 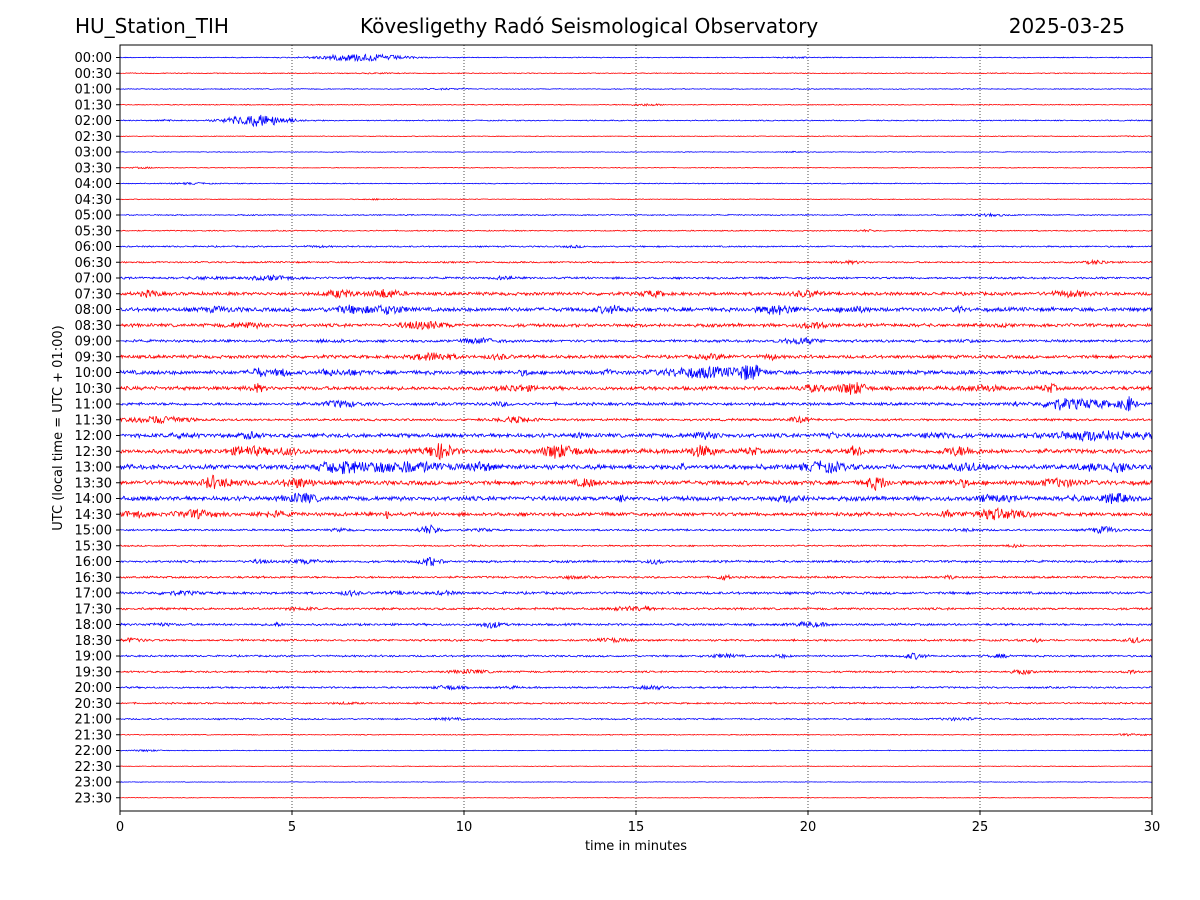 I want to click on y-tick-label: 20:30, so click(x=93, y=704).